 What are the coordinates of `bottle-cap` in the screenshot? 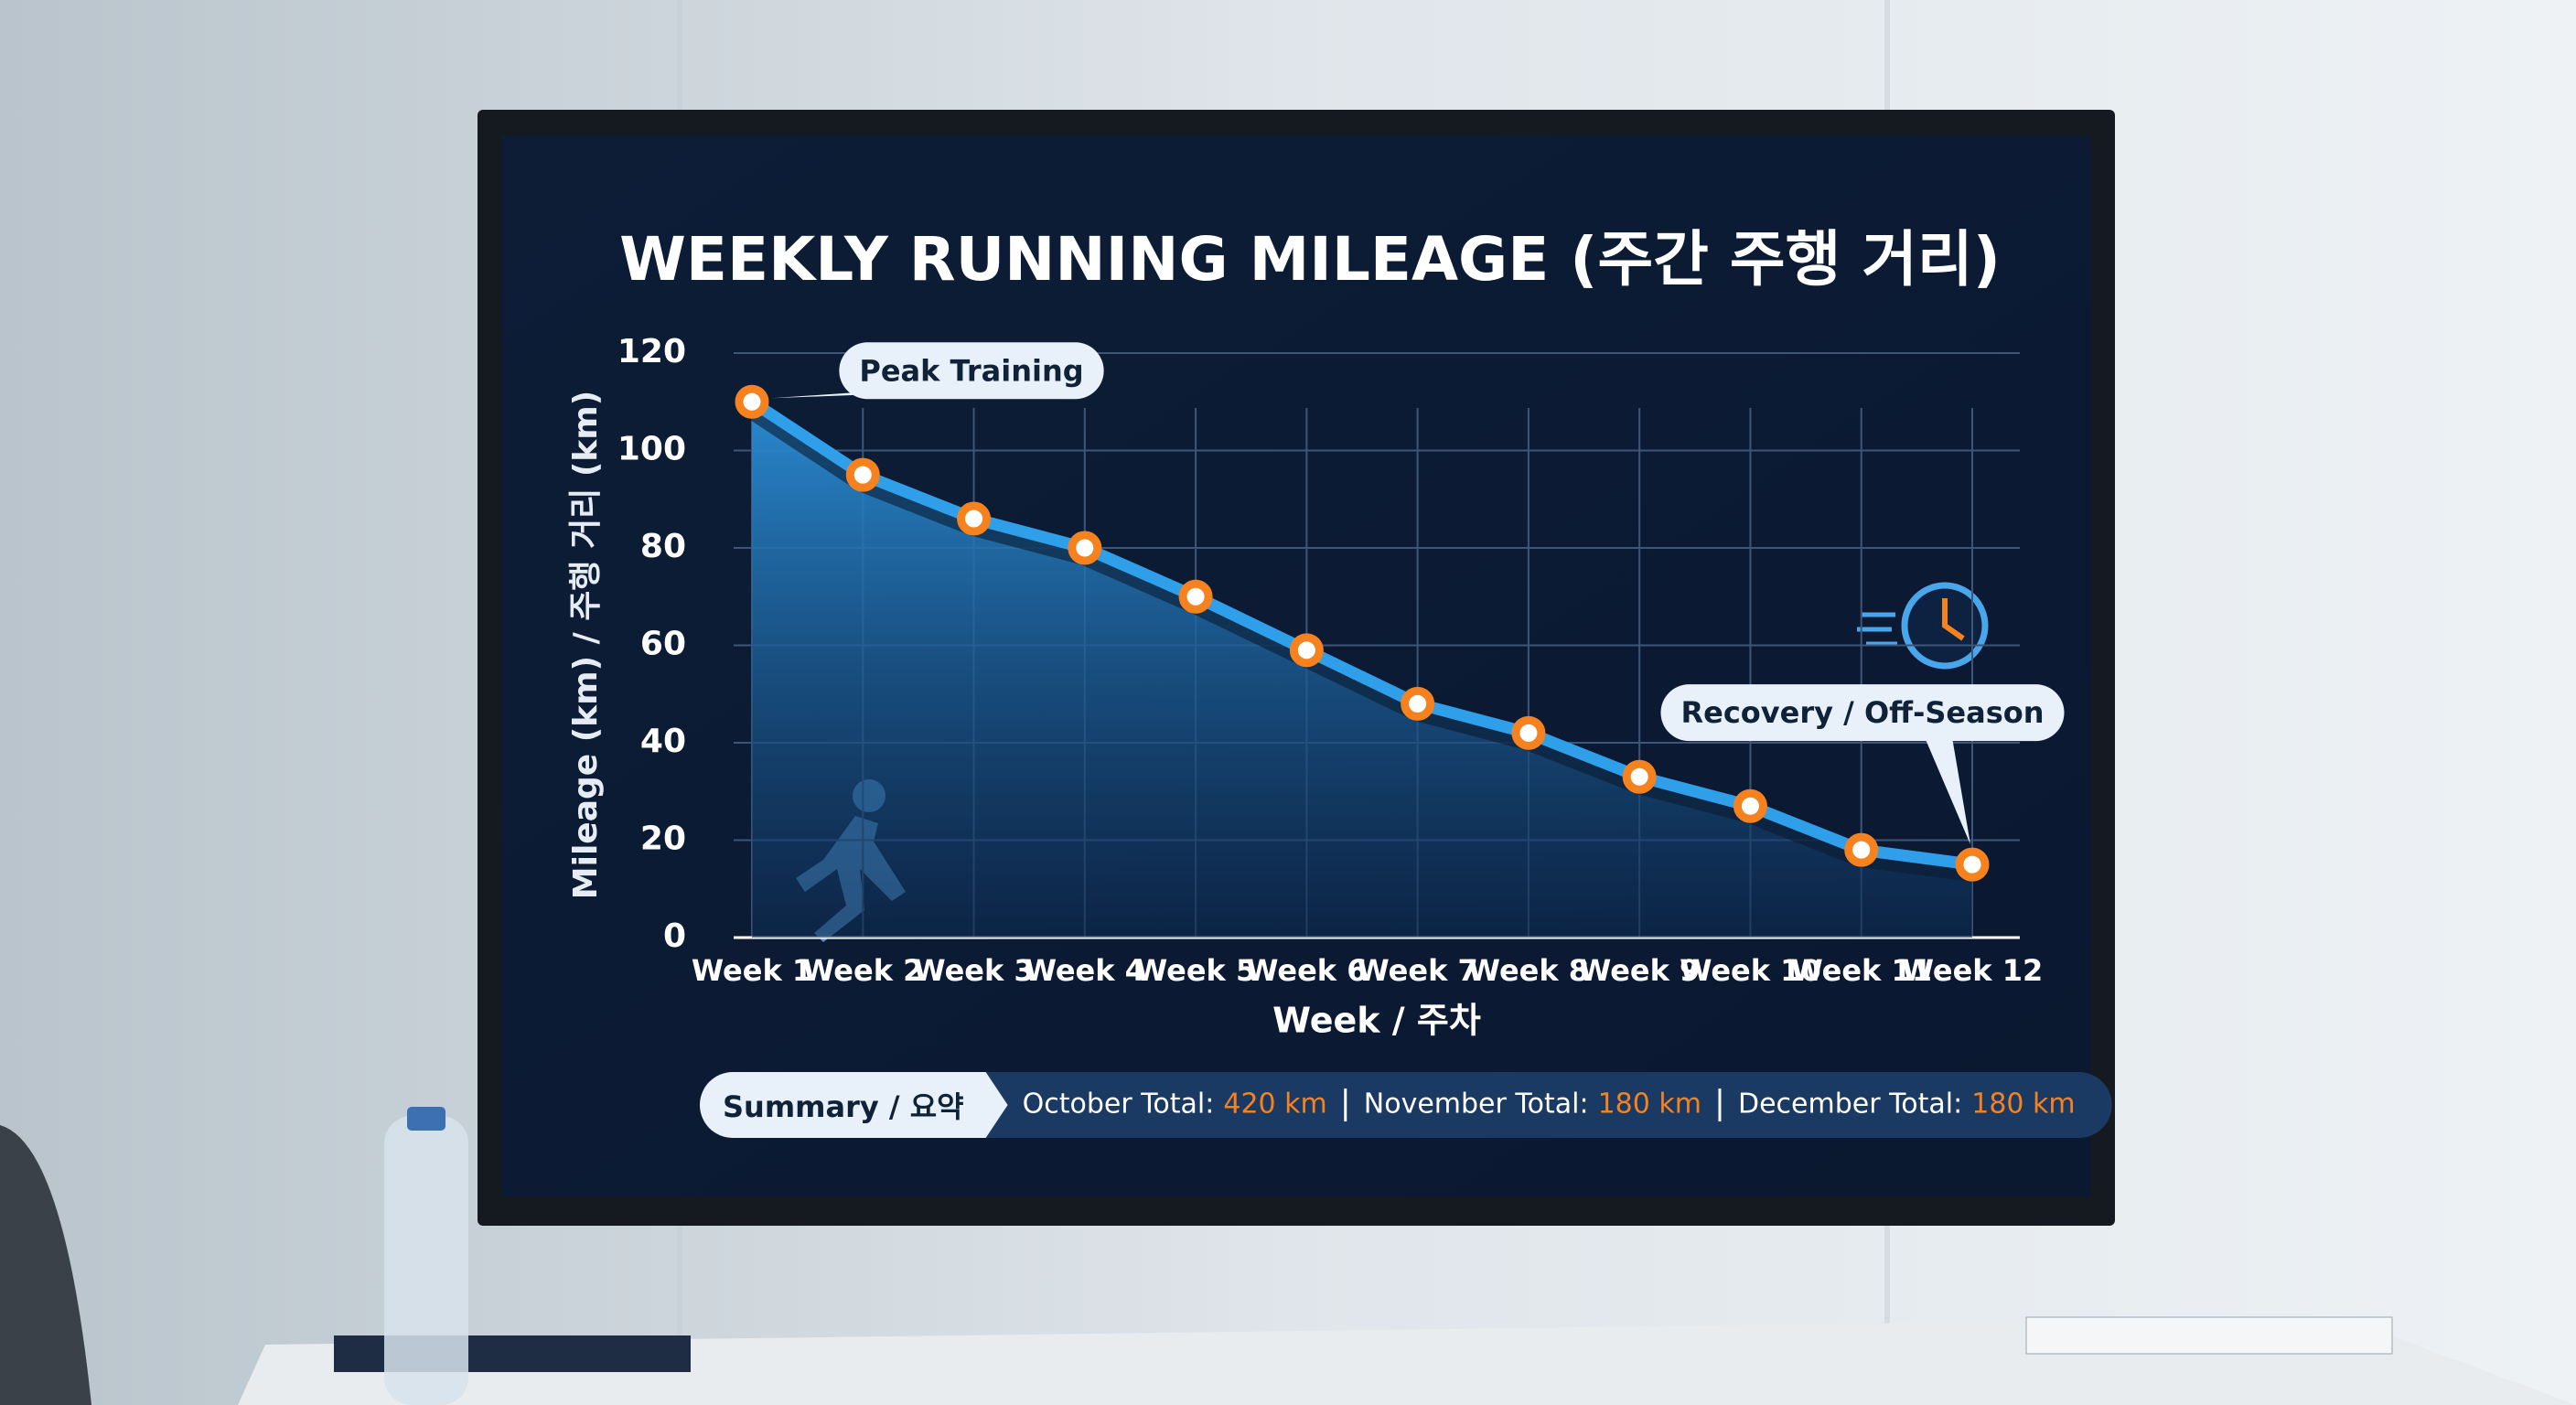 It's located at (426, 1119).